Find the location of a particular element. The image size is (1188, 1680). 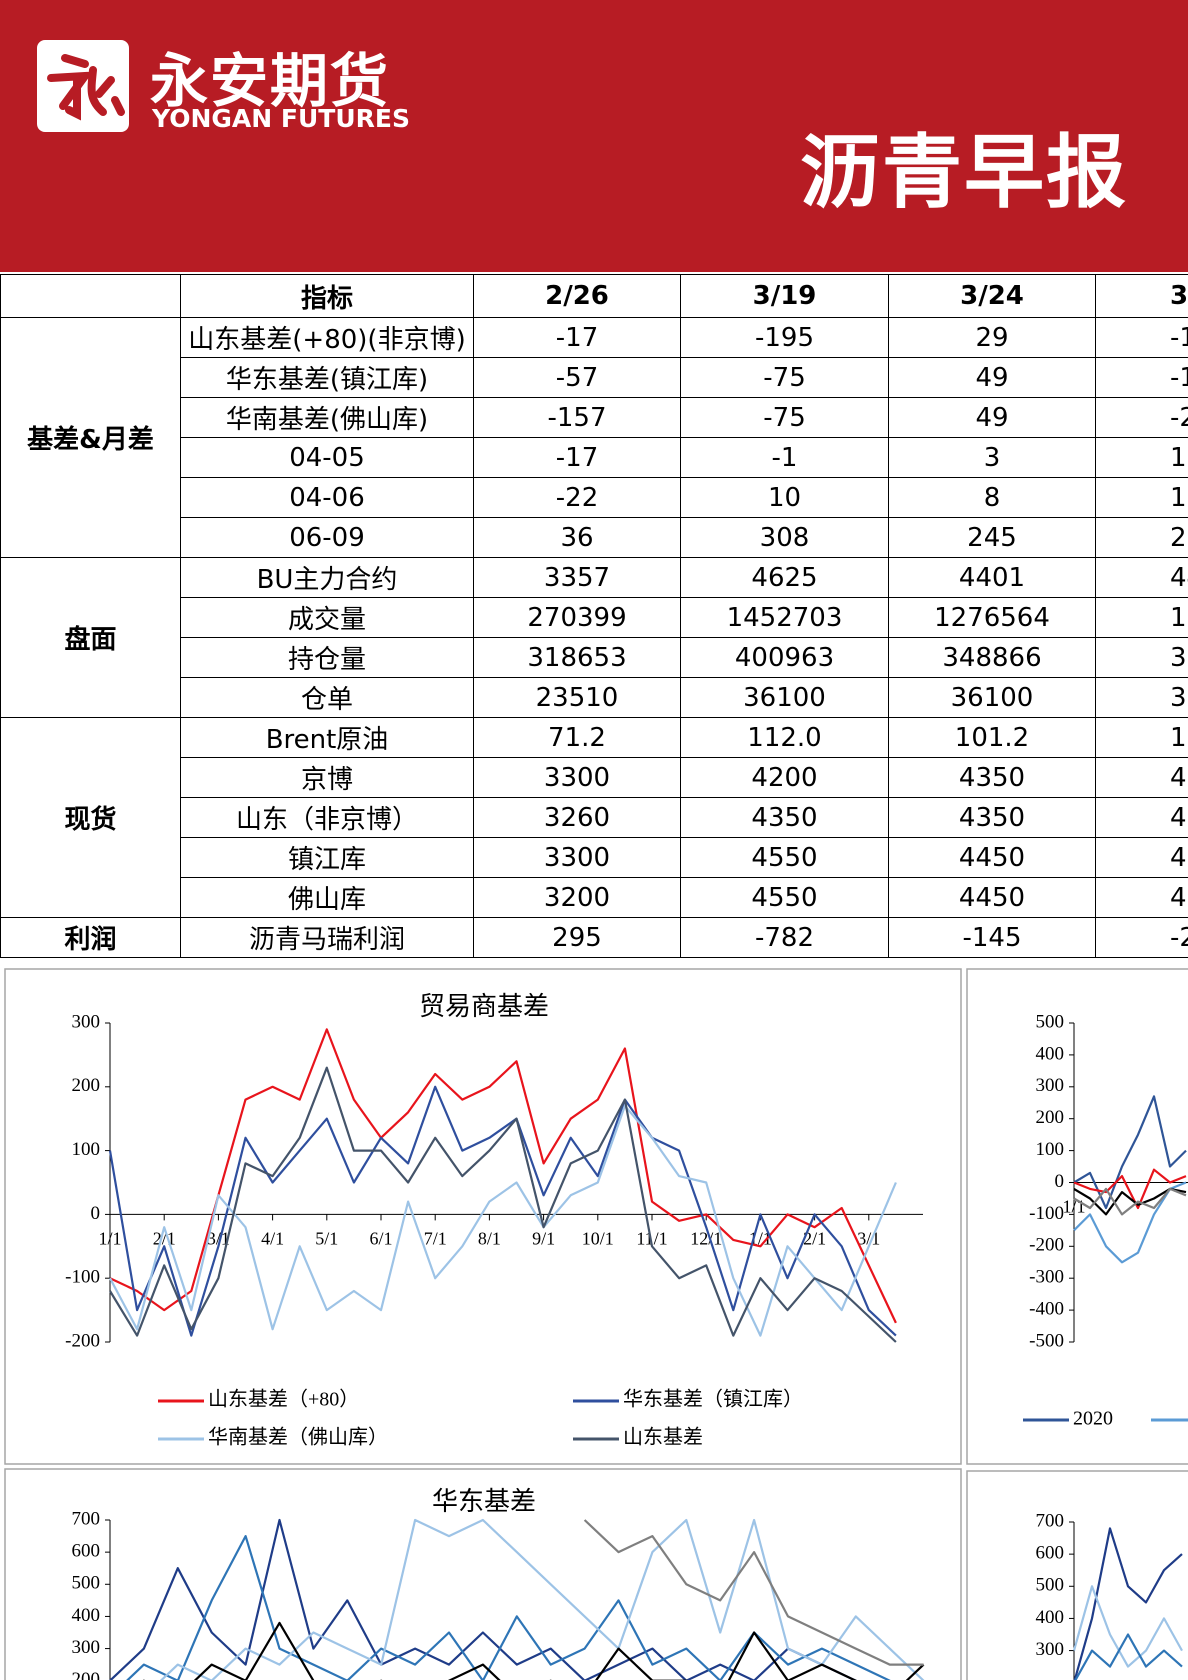

cell-value: 4625 is located at coordinates (784, 577).